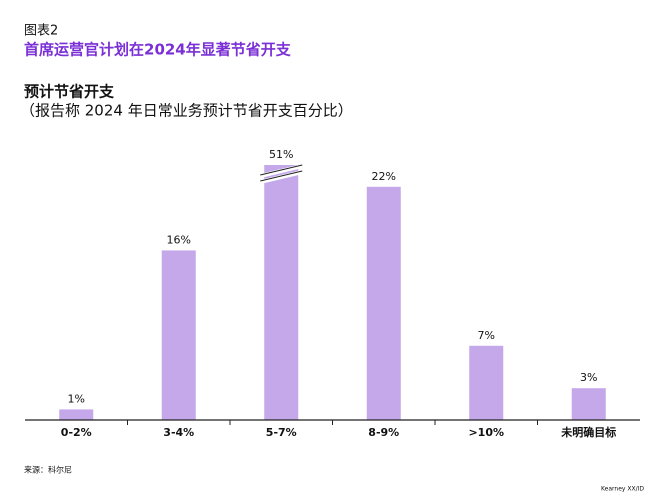  Describe the element at coordinates (384, 176) in the screenshot. I see `value-label: 22%` at that location.